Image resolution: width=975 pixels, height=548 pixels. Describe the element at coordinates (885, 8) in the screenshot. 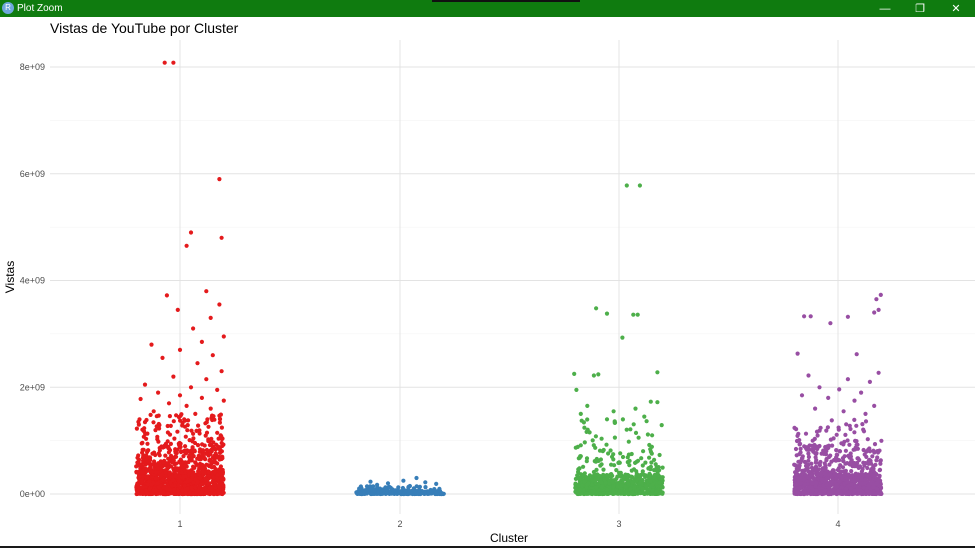

I see `minimize-button: —` at that location.